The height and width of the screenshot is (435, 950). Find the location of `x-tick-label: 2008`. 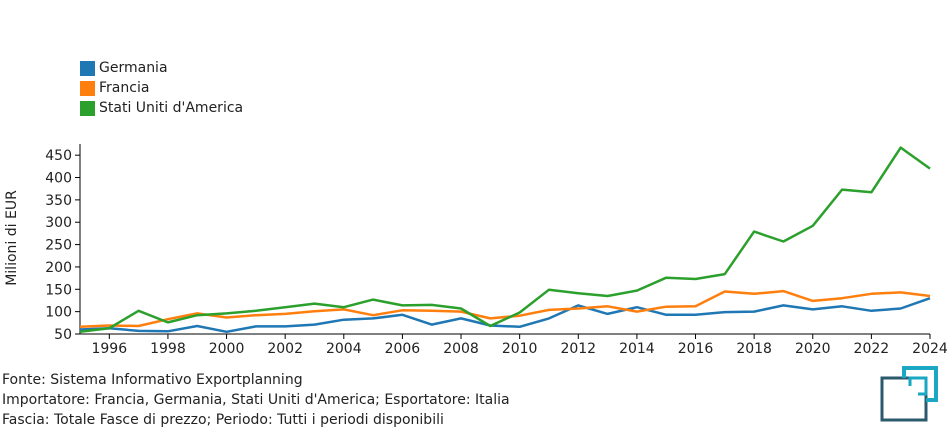

x-tick-label: 2008 is located at coordinates (461, 349).